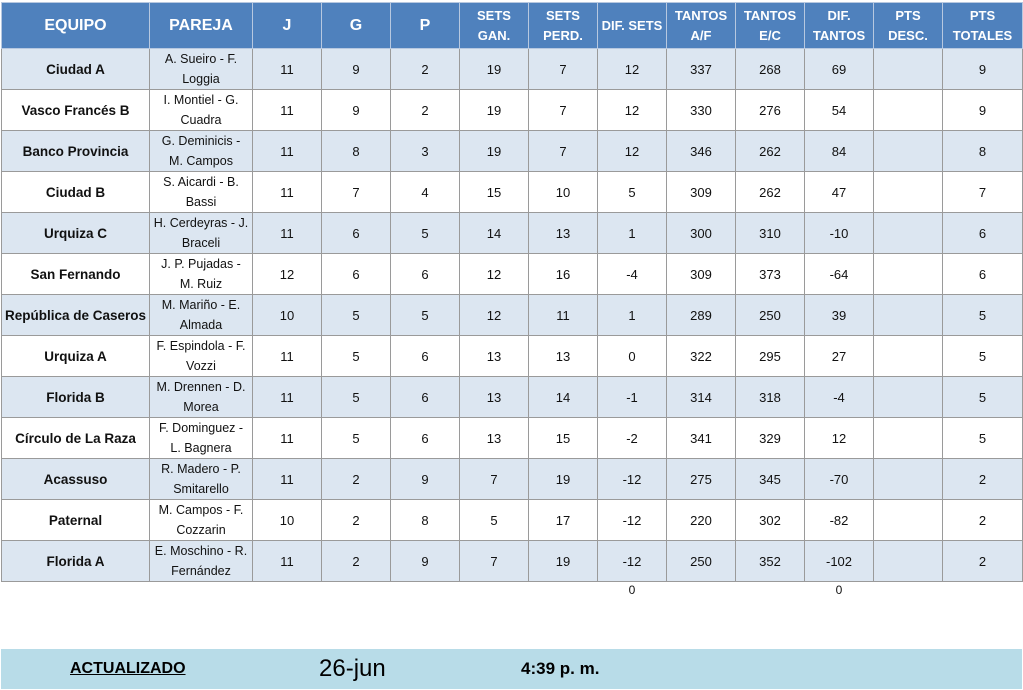  What do you see at coordinates (839, 397) in the screenshot?
I see `cell-dif-tantos: -4` at bounding box center [839, 397].